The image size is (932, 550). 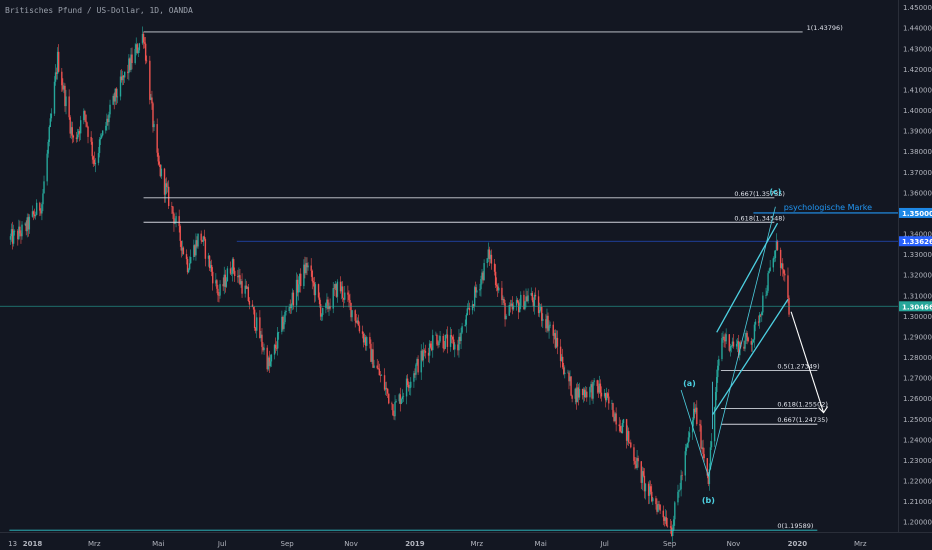 I want to click on price-axis-label: 1.45000, so click(x=917, y=8).